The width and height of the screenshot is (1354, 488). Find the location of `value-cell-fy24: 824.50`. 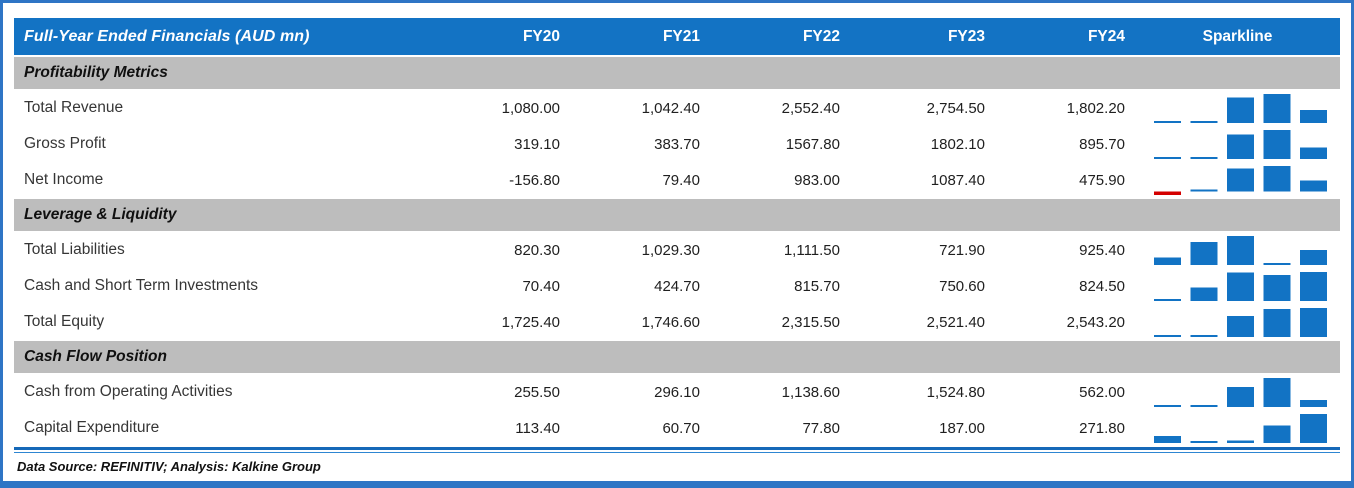

value-cell-fy24: 824.50 is located at coordinates (1102, 286).